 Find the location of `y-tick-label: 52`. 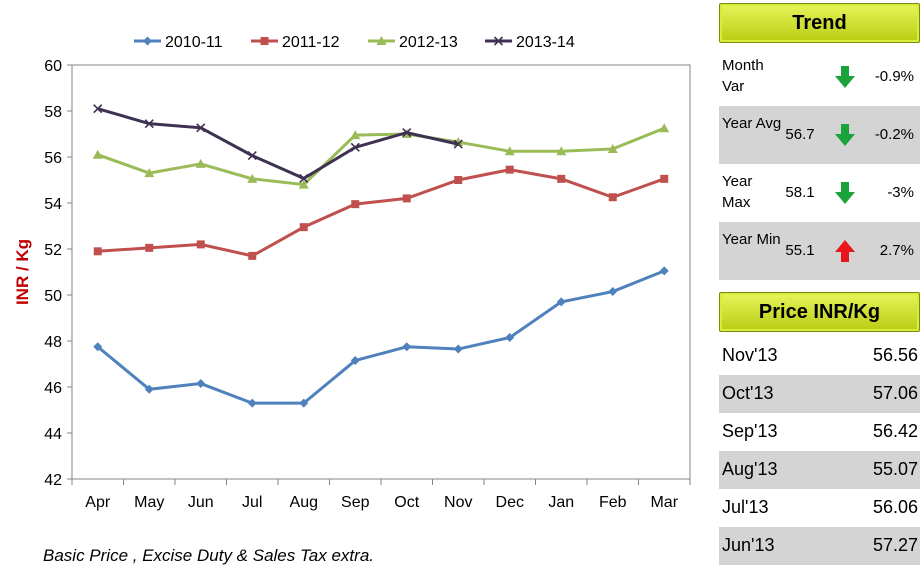

y-tick-label: 52 is located at coordinates (53, 250).